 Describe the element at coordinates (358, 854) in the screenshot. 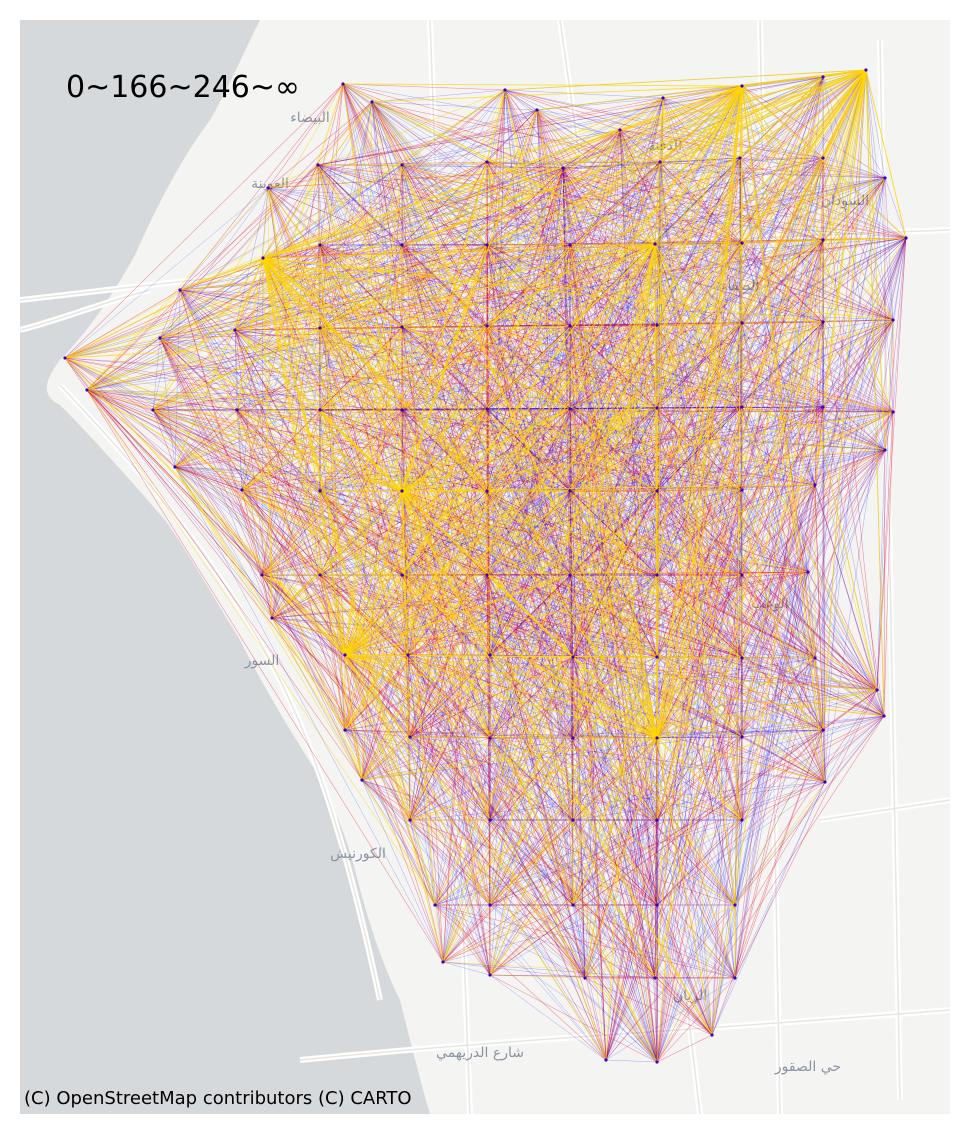

I see `basemap-place-label: الكورنيش` at that location.